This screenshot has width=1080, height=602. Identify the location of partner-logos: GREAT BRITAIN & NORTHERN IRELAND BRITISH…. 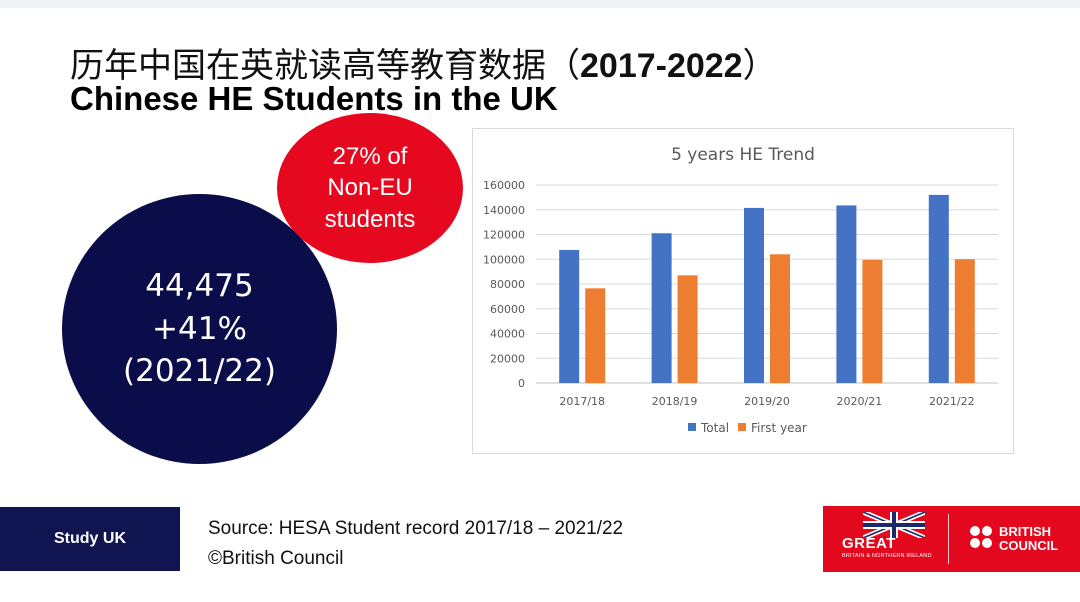
(951, 539).